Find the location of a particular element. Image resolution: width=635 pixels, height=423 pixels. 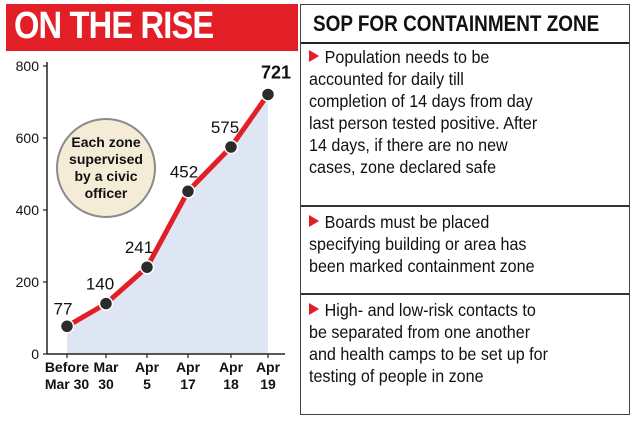

x-tick-label-line: 30 is located at coordinates (106, 384).